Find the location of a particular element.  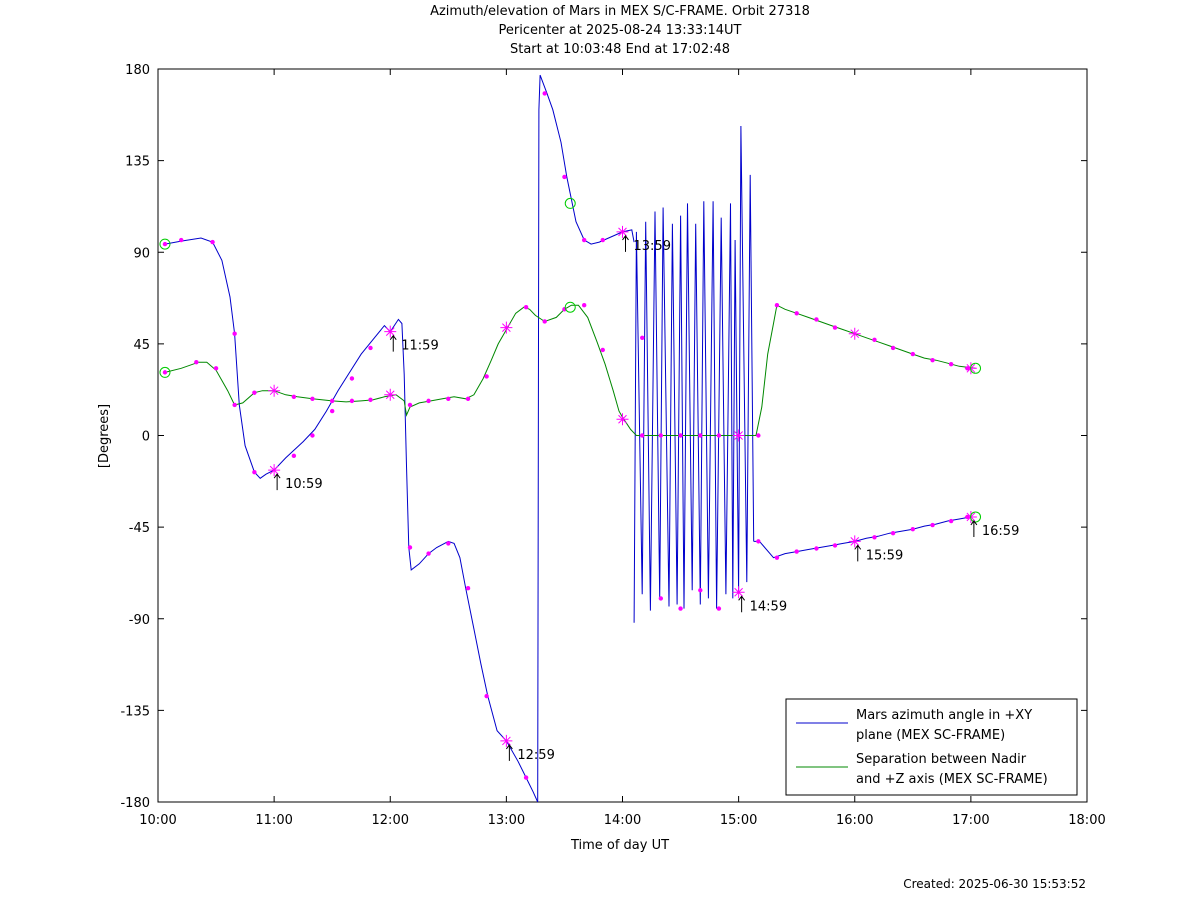

annotation-label: 11:59 is located at coordinates (419, 346).